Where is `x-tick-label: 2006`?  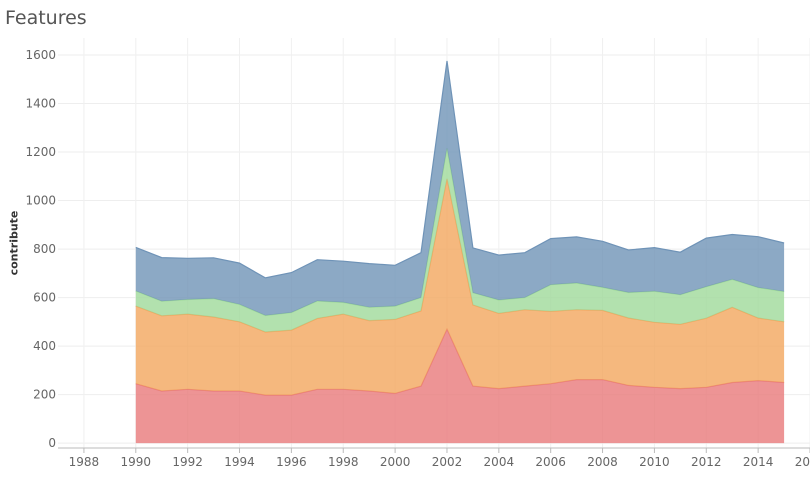 x-tick-label: 2006 is located at coordinates (550, 462).